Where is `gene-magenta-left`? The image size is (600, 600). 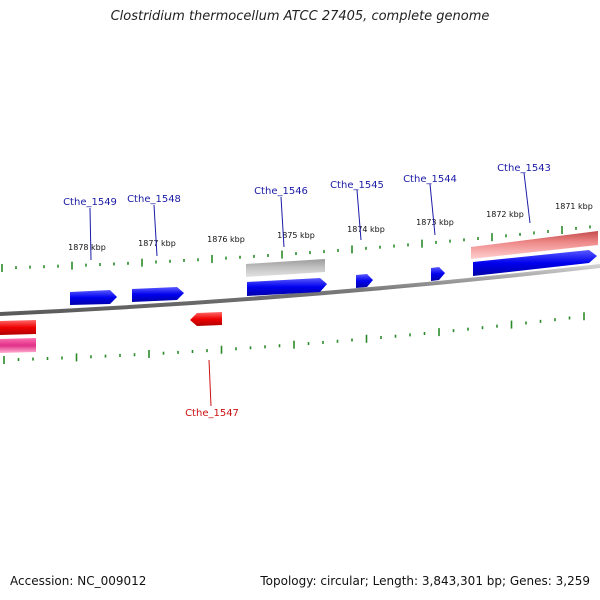
gene-magenta-left is located at coordinates (18, 345).